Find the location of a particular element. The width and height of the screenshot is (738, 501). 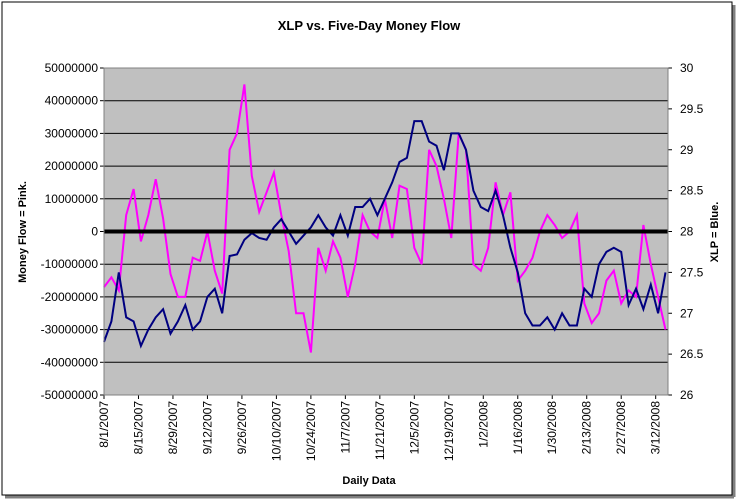

x-tick-label: 8/29/2007 is located at coordinates (173, 428).